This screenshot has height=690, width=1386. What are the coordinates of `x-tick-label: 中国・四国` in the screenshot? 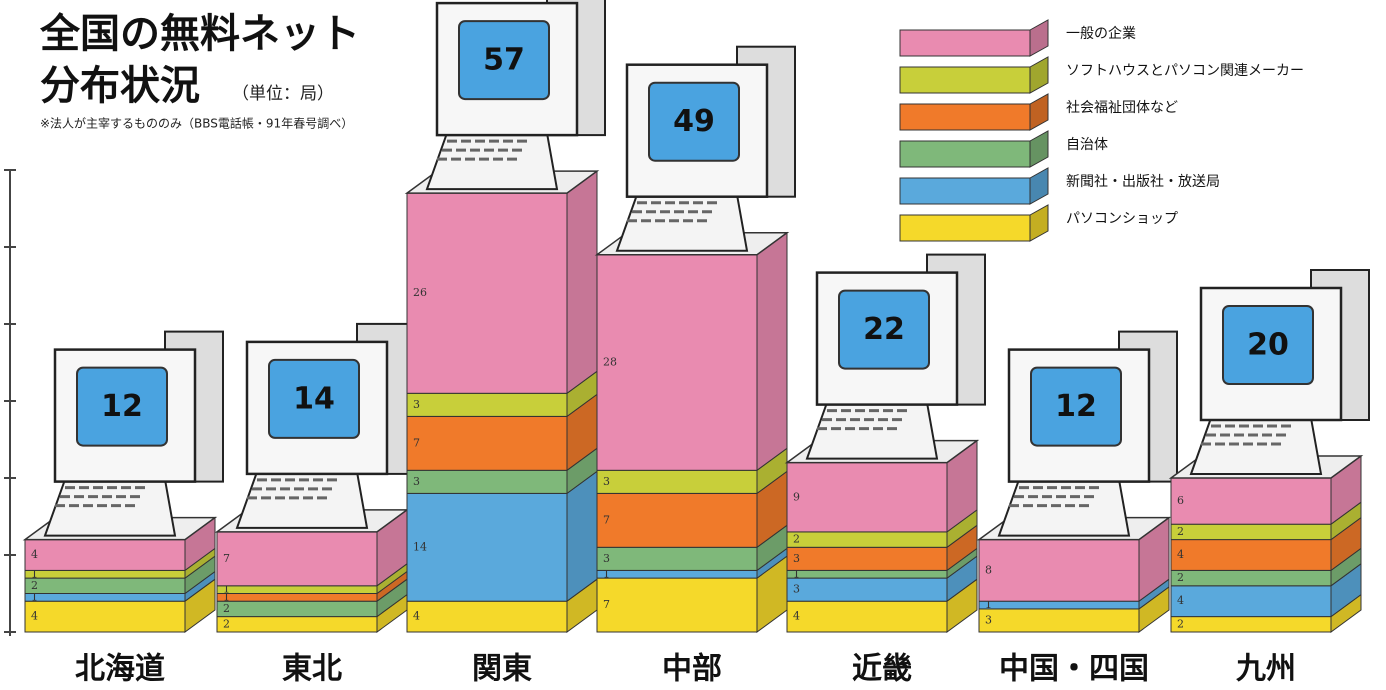 It's located at (1074, 669).